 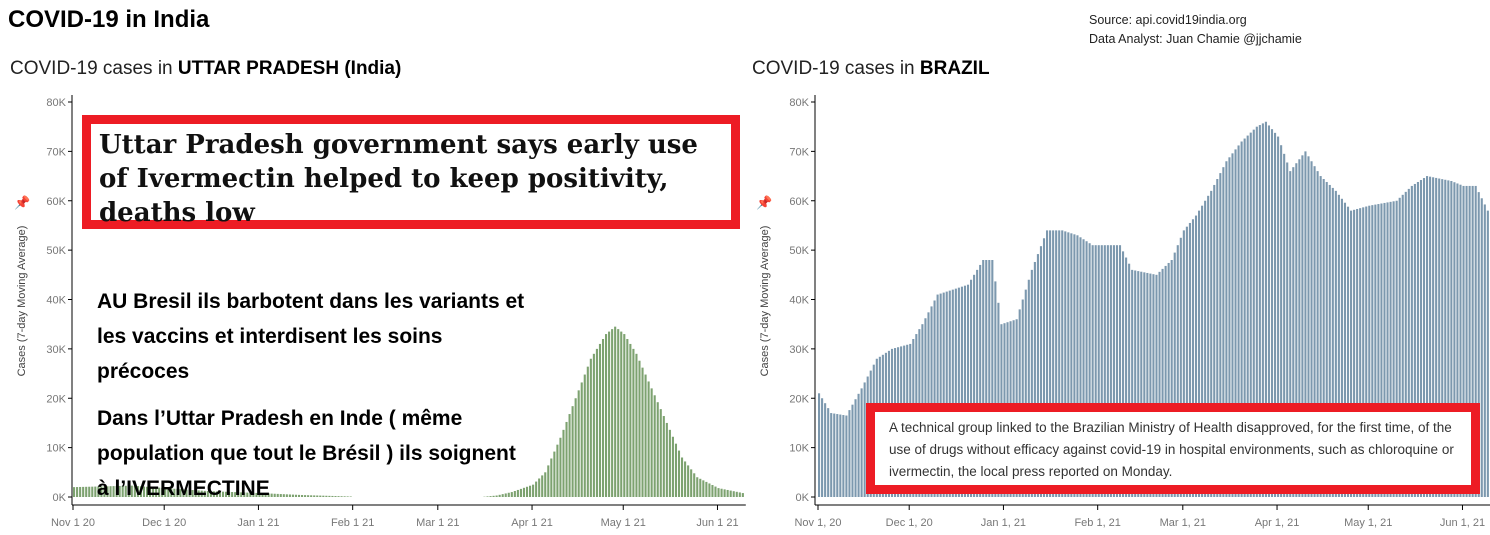 What do you see at coordinates (1195, 39) in the screenshot?
I see `analyst-text: Data Analyst: Juan Chamie @jjchamie` at bounding box center [1195, 39].